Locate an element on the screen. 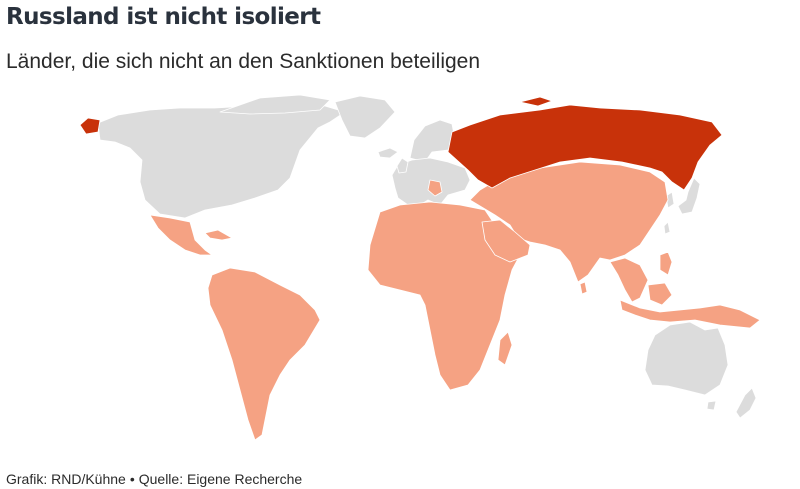 The width and height of the screenshot is (800, 489). region-south-korea is located at coordinates (670, 200).